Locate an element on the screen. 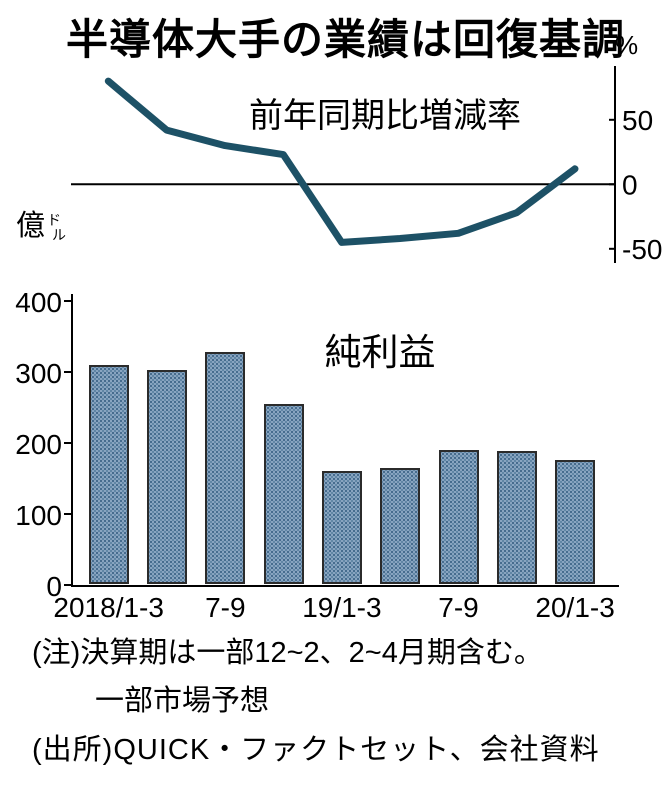 This screenshot has width=663, height=787. left-axis-unit-sub: ド ル is located at coordinates (56, 227).